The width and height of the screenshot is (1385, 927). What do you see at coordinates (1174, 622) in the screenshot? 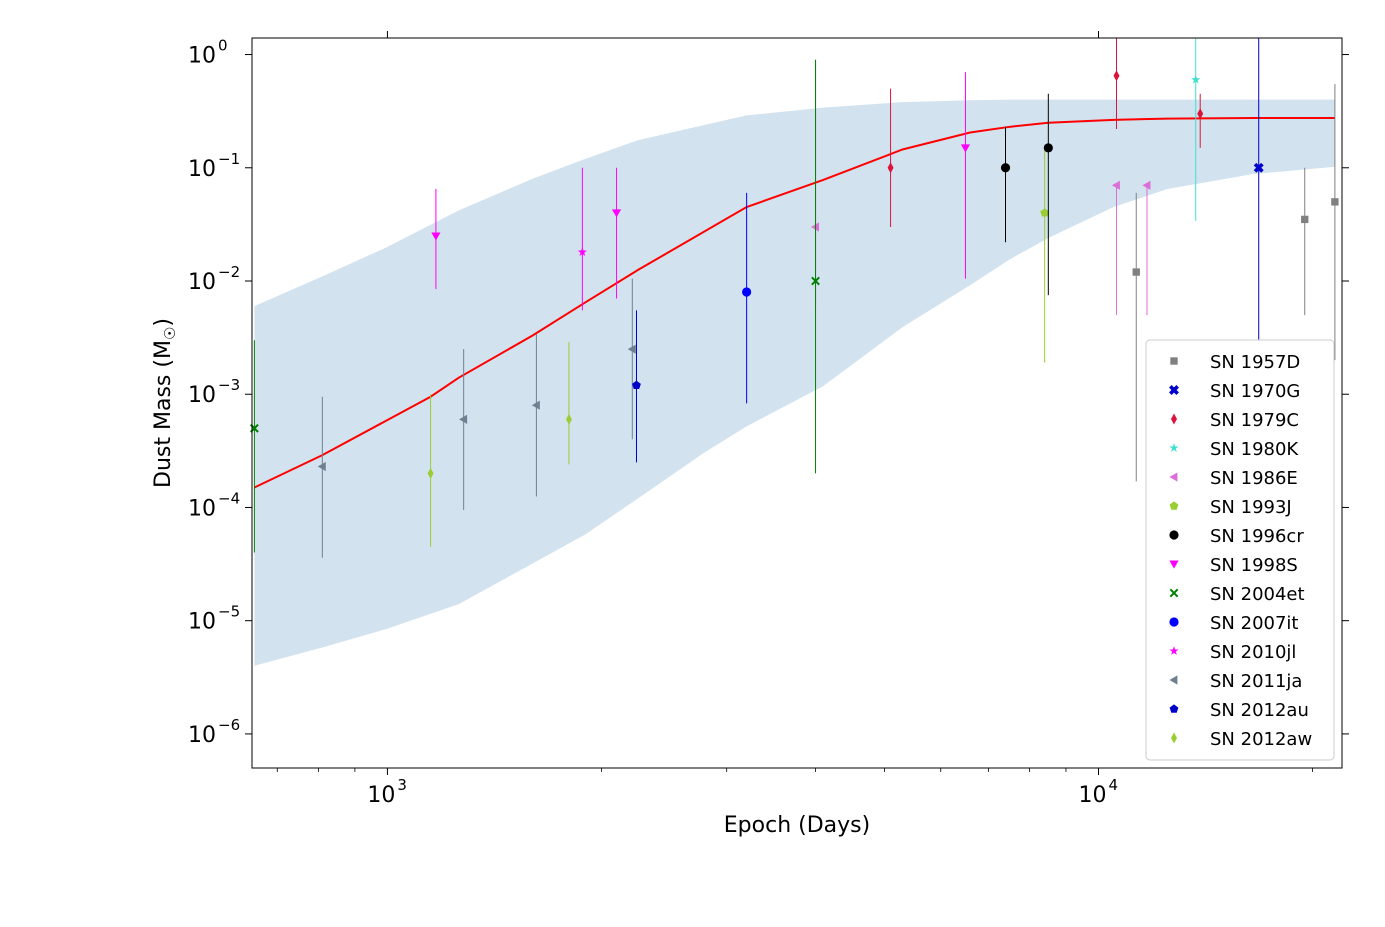
I see `legend-marker-sn-2007it` at bounding box center [1174, 622].